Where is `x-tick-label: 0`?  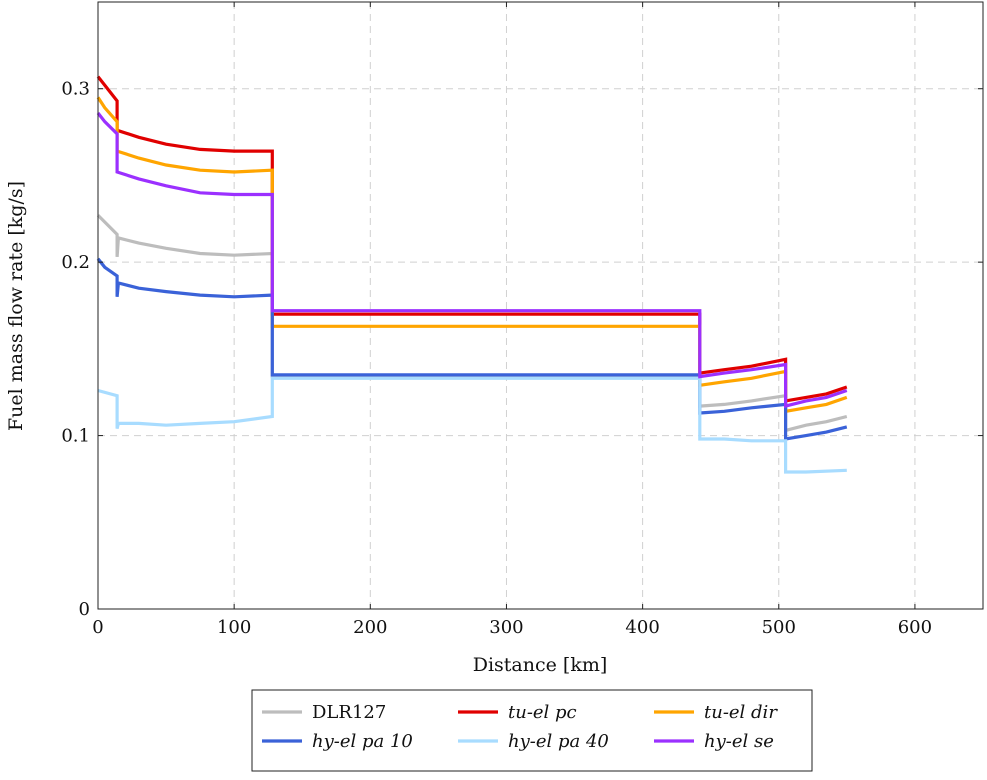
x-tick-label: 0 is located at coordinates (97, 627).